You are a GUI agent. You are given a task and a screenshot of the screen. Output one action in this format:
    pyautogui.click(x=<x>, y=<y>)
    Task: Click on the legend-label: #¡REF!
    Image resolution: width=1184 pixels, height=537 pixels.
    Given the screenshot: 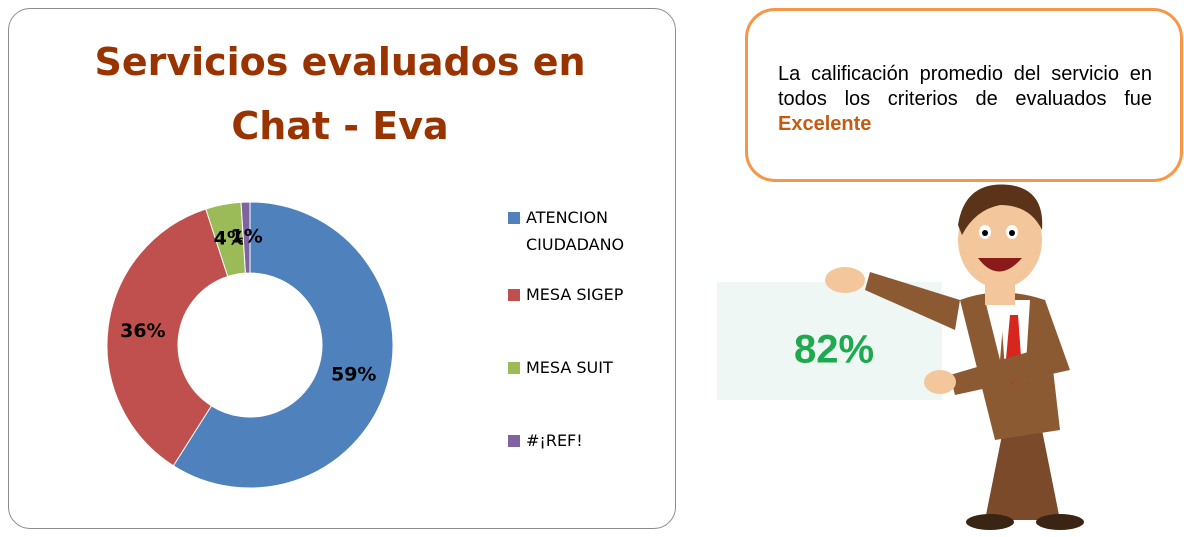 What is the action you would take?
    pyautogui.click(x=554, y=440)
    